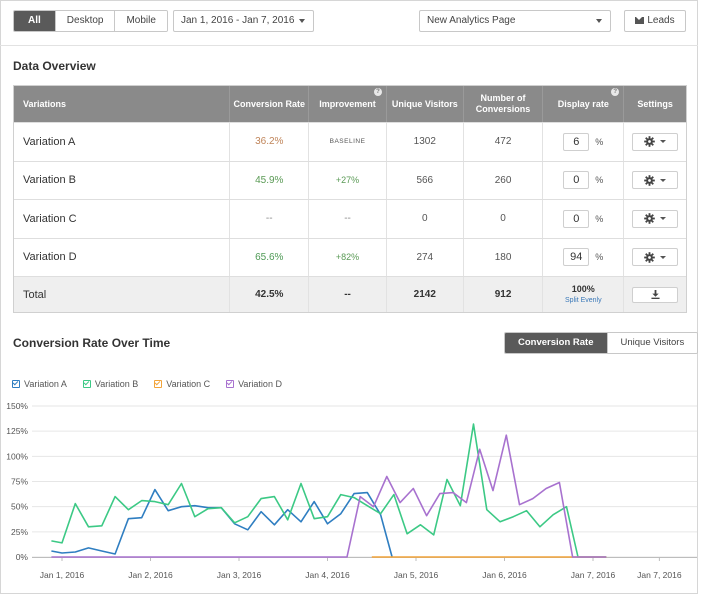  What do you see at coordinates (50, 218) in the screenshot?
I see `variation-name: Variation C` at bounding box center [50, 218].